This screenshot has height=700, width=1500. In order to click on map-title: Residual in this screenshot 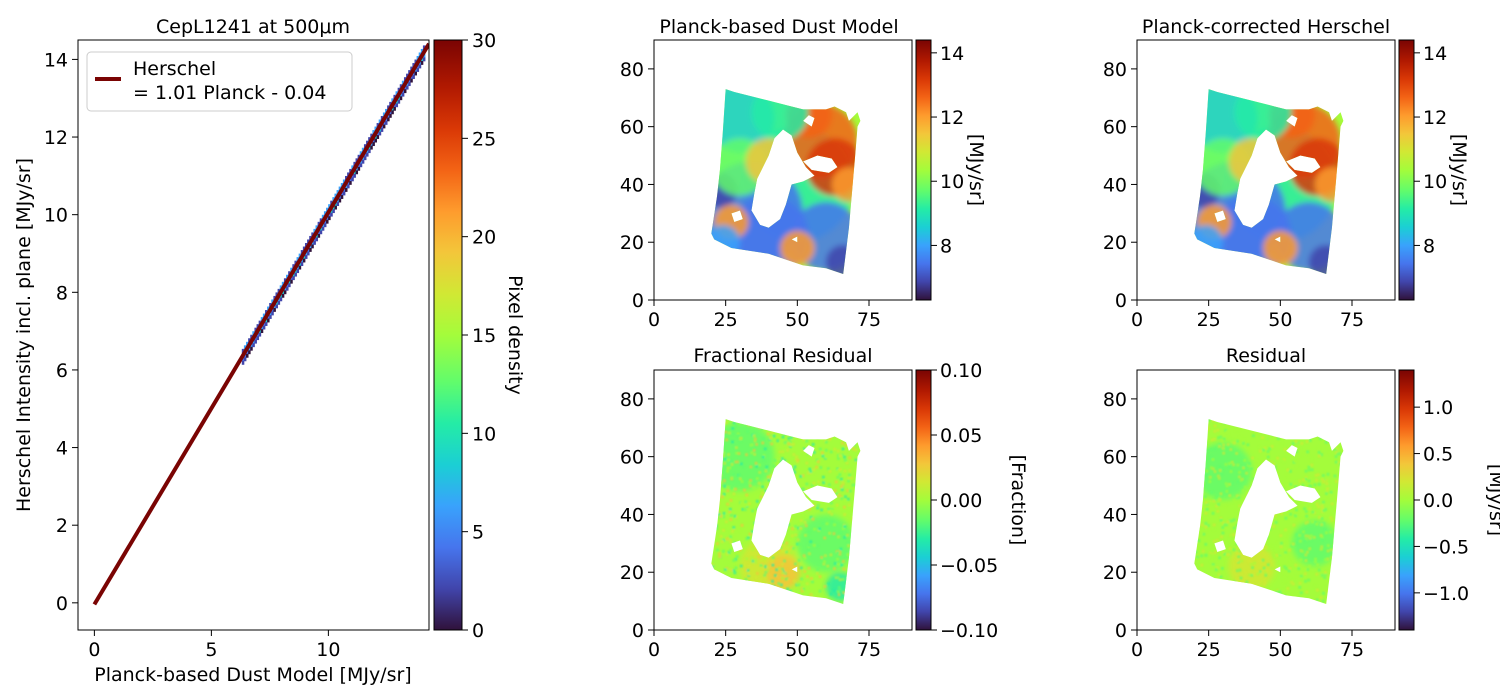, I will do `click(1266, 356)`.